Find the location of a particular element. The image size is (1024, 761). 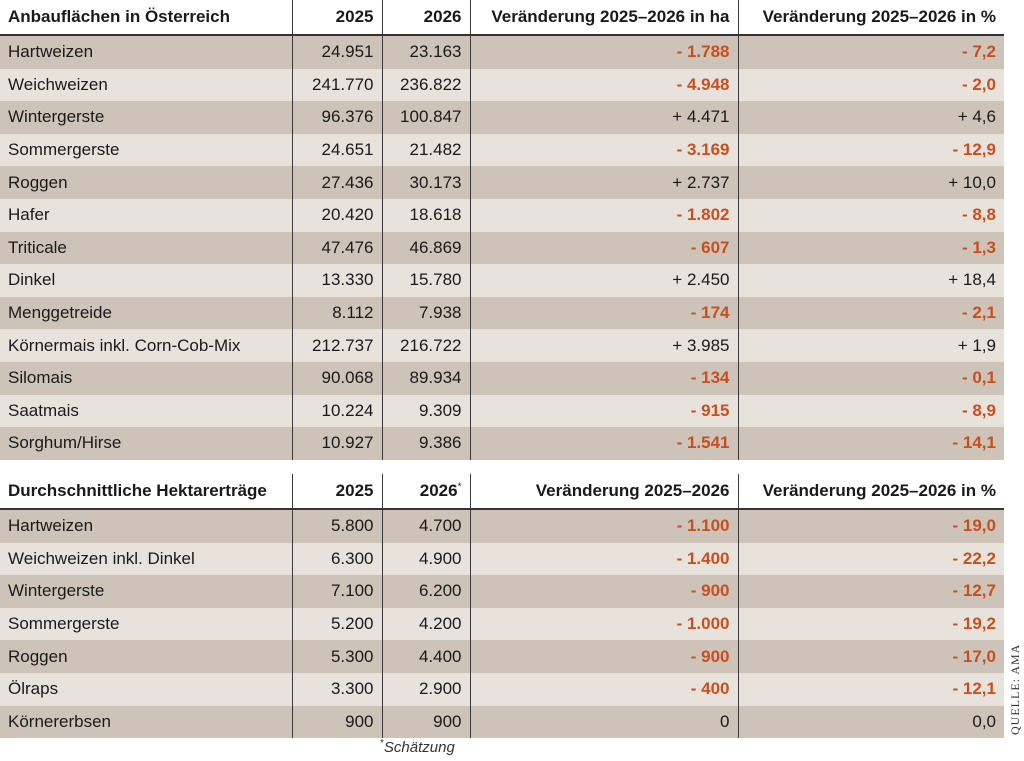

table-cell: 27.436 is located at coordinates (336, 182).